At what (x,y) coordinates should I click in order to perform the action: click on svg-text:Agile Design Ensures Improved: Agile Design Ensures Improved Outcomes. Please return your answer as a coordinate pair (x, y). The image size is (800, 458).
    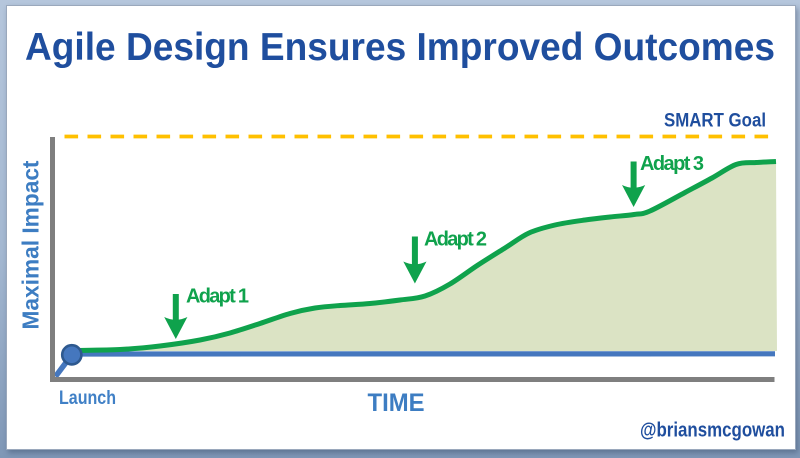
    Looking at the image, I should click on (400, 47).